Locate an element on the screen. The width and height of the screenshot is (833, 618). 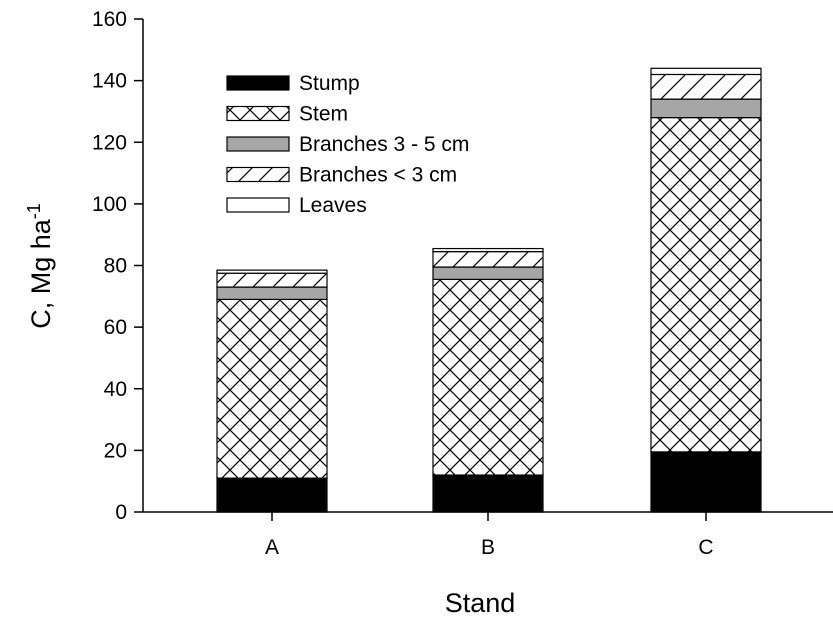
bar-segment-branches-3-5-cm-a is located at coordinates (272, 293).